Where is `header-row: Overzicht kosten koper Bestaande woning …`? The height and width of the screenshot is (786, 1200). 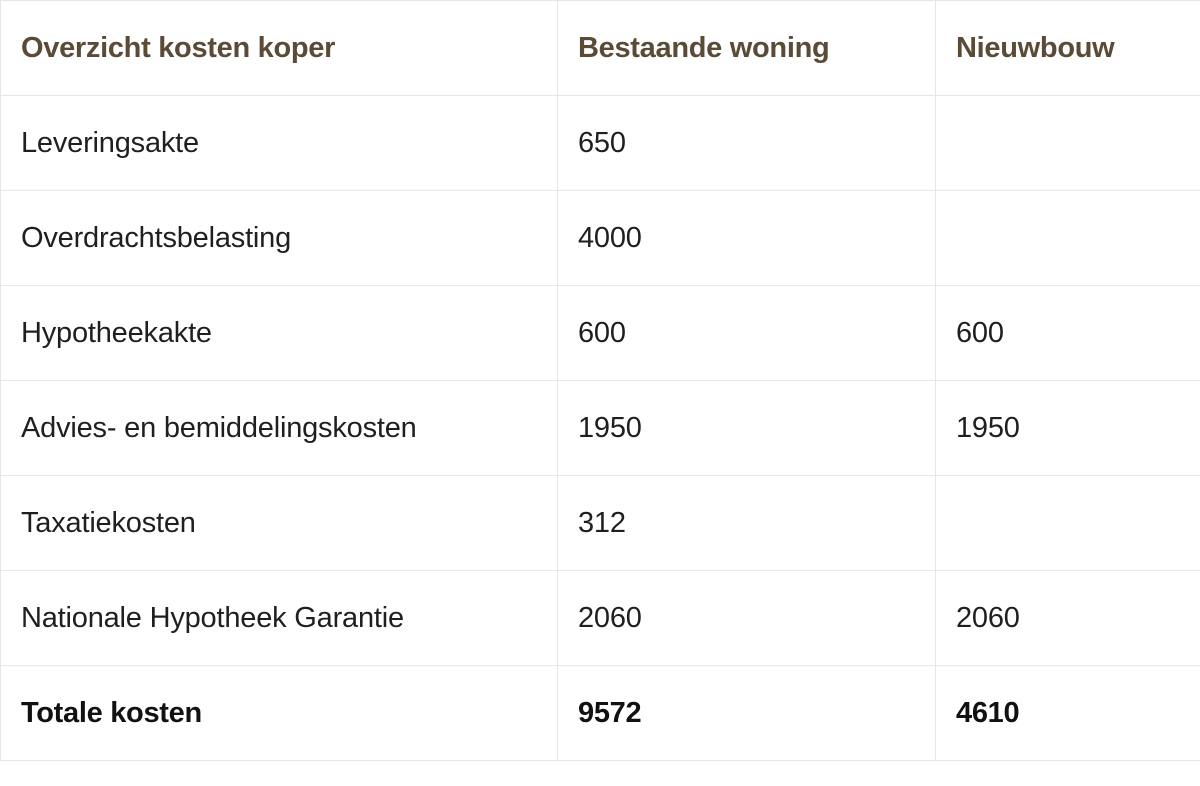
header-row: Overzicht kosten koper Bestaande woning … is located at coordinates (600, 48).